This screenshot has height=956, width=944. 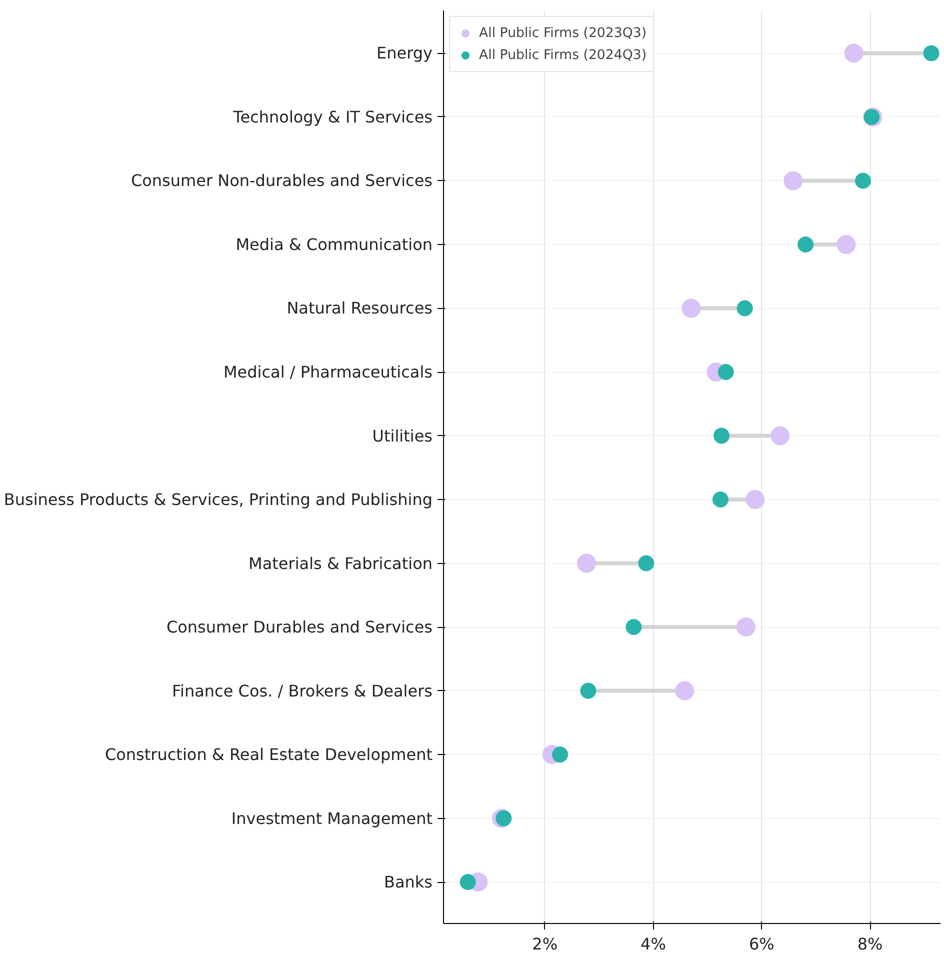 I want to click on x-tick-label: 4%, so click(x=653, y=944).